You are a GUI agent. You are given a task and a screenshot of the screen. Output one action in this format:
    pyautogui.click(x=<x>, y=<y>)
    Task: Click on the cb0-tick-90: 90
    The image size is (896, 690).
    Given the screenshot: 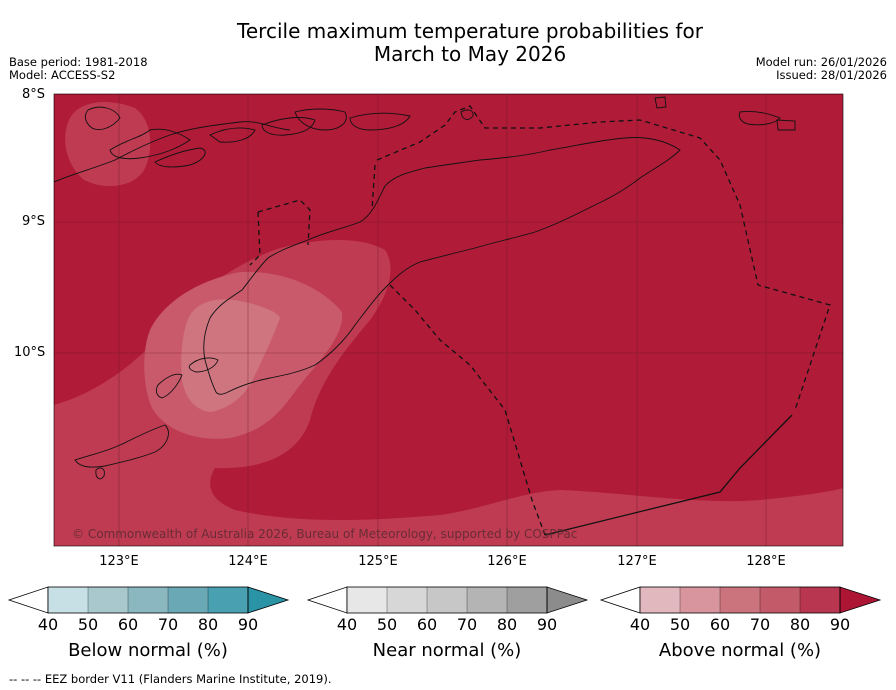 What is the action you would take?
    pyautogui.click(x=248, y=624)
    